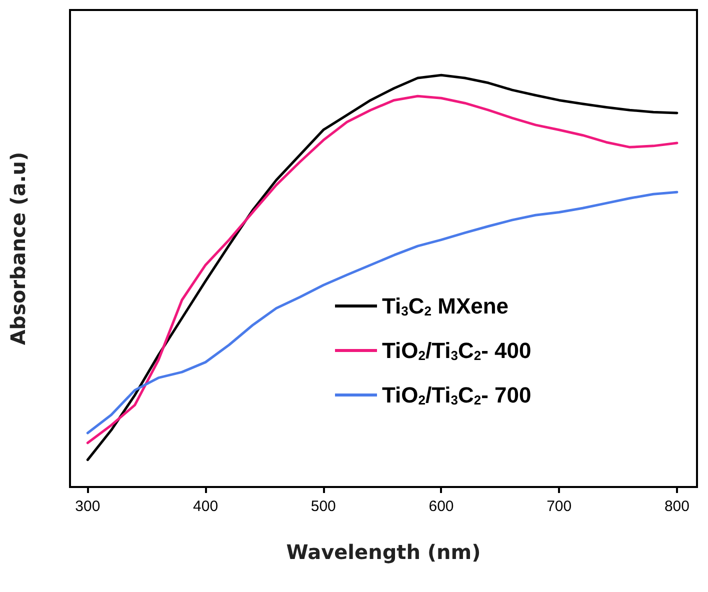  Describe the element at coordinates (457, 350) in the screenshot. I see `legend-label: TiO2/Ti3C2- 400` at that location.